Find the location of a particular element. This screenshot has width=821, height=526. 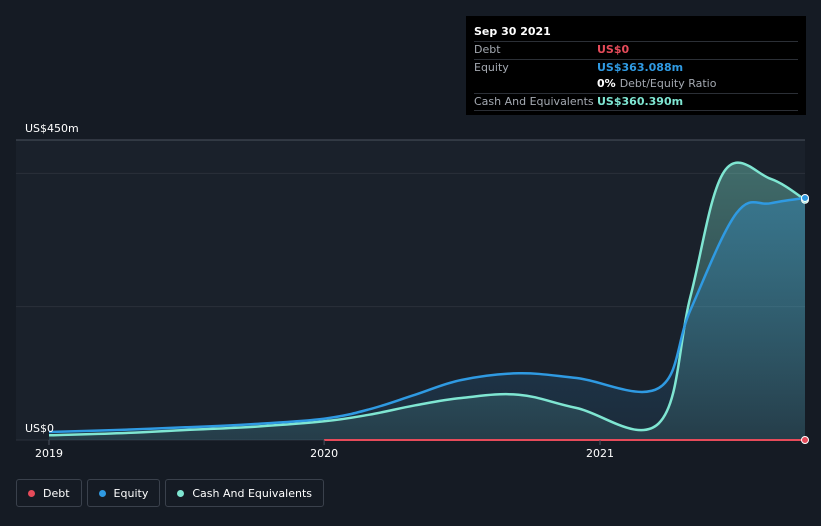

tooltip-cash-label: Cash And Equivalents is located at coordinates (534, 101).